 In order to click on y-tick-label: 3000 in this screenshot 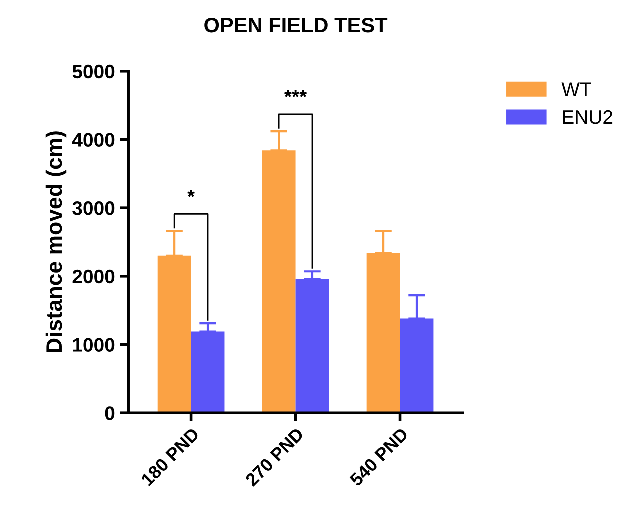, I will do `click(93, 209)`.